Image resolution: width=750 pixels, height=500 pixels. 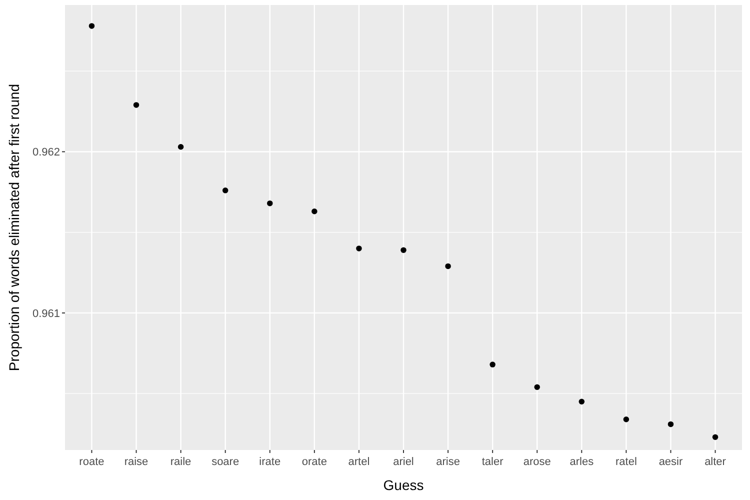 What do you see at coordinates (46, 152) in the screenshot?
I see `y-tick-label: 0.962` at bounding box center [46, 152].